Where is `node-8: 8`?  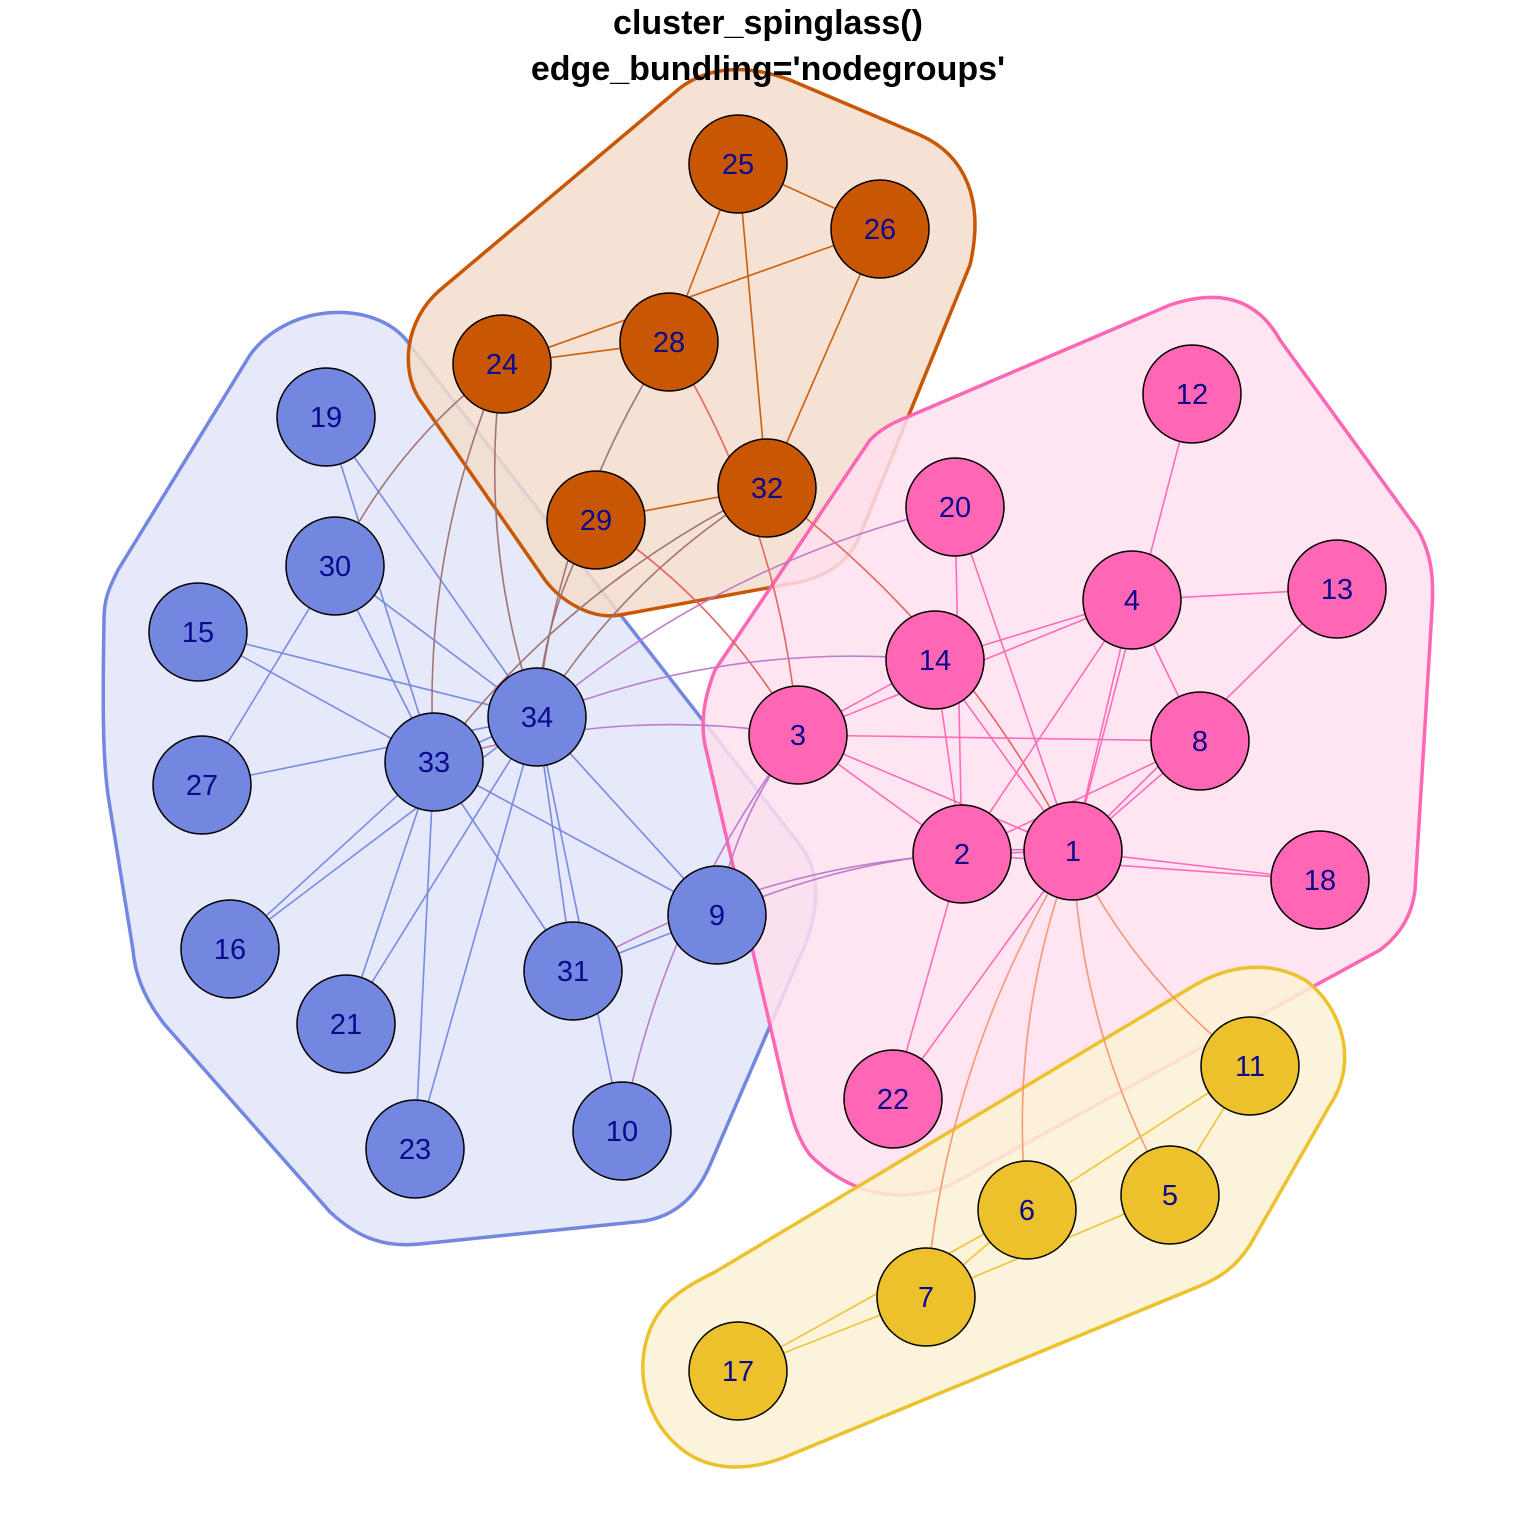
node-8: 8 is located at coordinates (1200, 741).